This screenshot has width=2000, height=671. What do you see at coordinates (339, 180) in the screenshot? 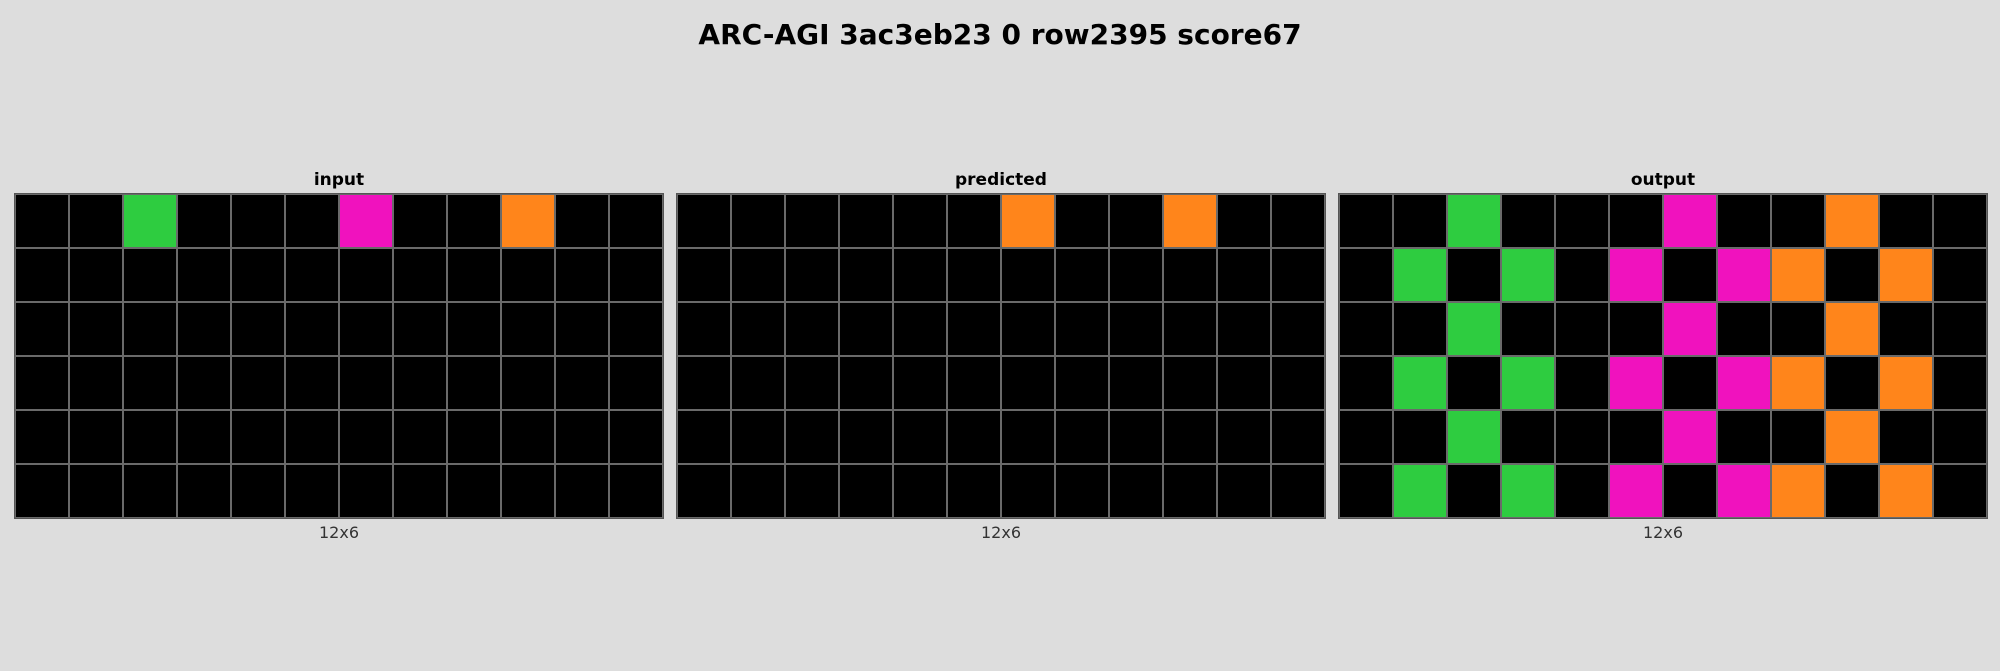
I see `panel-title-input: input` at bounding box center [339, 180].